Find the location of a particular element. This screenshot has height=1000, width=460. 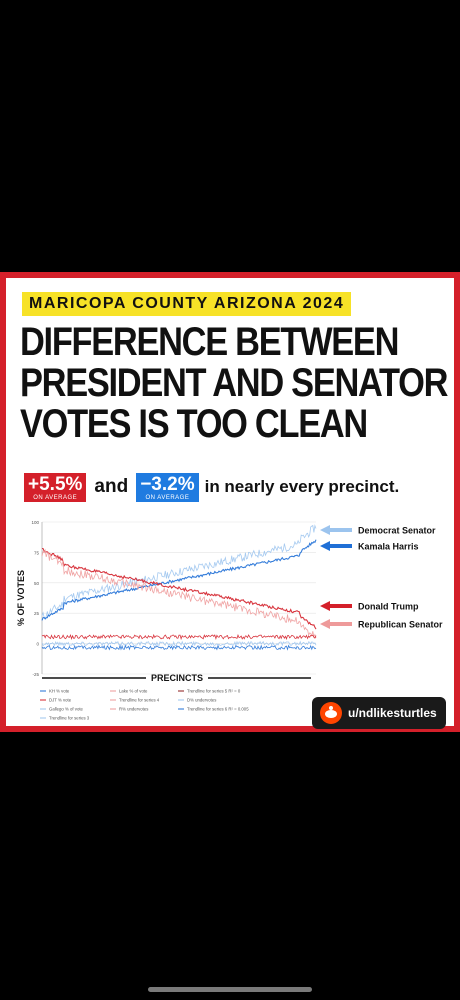

series-label-3: Republican Senator is located at coordinates (400, 625).